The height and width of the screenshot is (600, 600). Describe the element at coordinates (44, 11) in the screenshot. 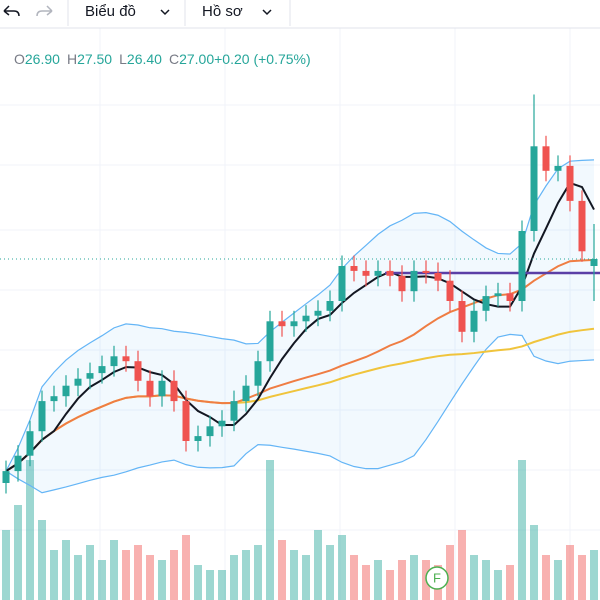

I see `redo-button` at that location.